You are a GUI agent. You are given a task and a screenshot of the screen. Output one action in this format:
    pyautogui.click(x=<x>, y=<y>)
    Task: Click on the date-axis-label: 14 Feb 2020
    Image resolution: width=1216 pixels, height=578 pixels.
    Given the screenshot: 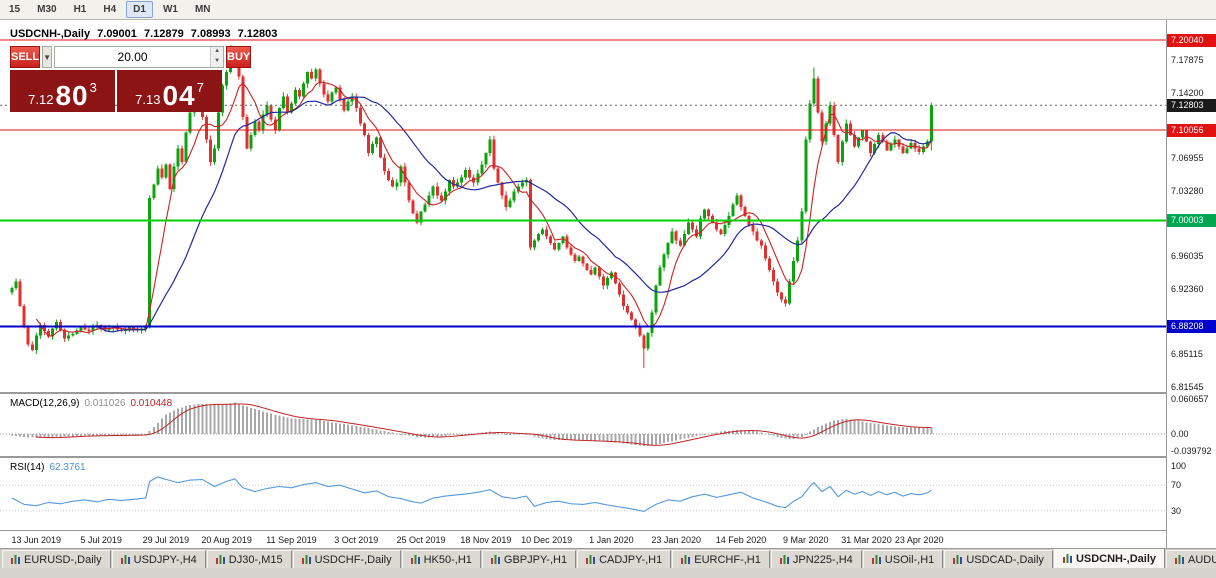 What is the action you would take?
    pyautogui.click(x=741, y=540)
    